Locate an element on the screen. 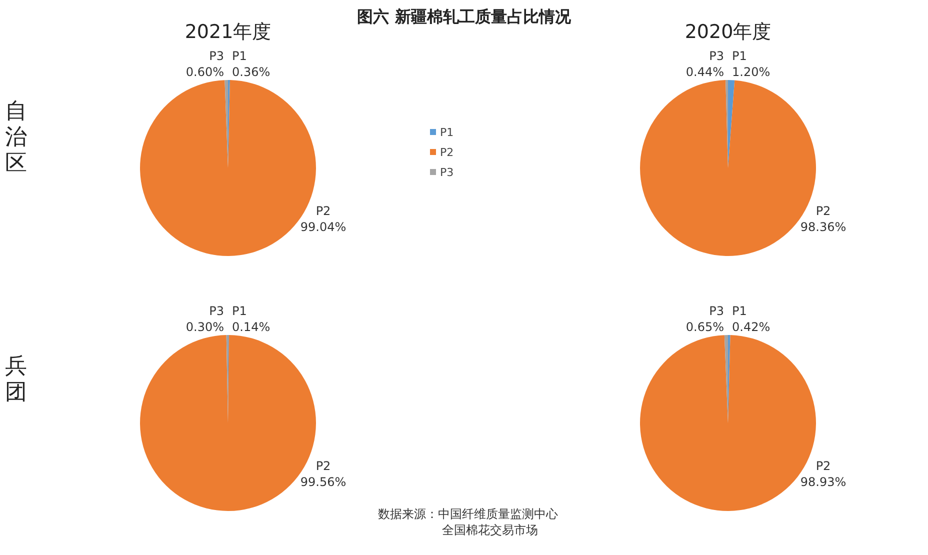 Image resolution: width=928 pixels, height=555 pixels. data-label: 0.60% is located at coordinates (205, 72).